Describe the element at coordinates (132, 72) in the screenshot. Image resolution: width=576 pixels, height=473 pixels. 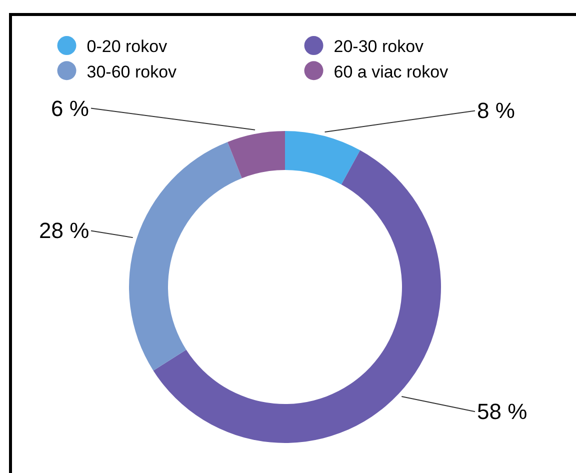
I see `legend-label: 30-60 rokov` at that location.